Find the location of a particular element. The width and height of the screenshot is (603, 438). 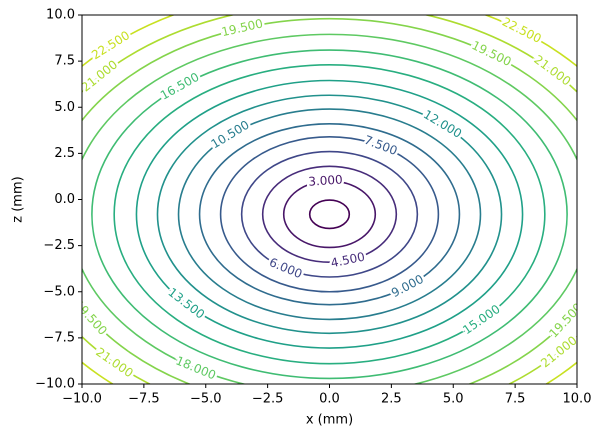

y-tick-label: 10.0 is located at coordinates (60, 15).